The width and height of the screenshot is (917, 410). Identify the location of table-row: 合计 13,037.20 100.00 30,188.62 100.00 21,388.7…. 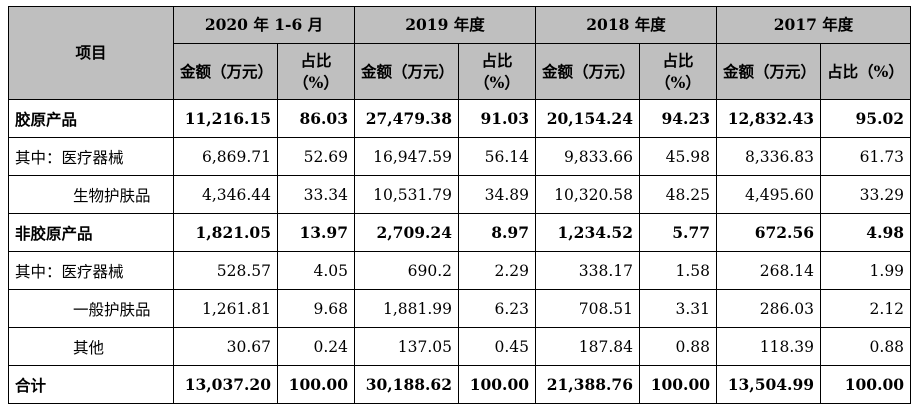
(460, 384).